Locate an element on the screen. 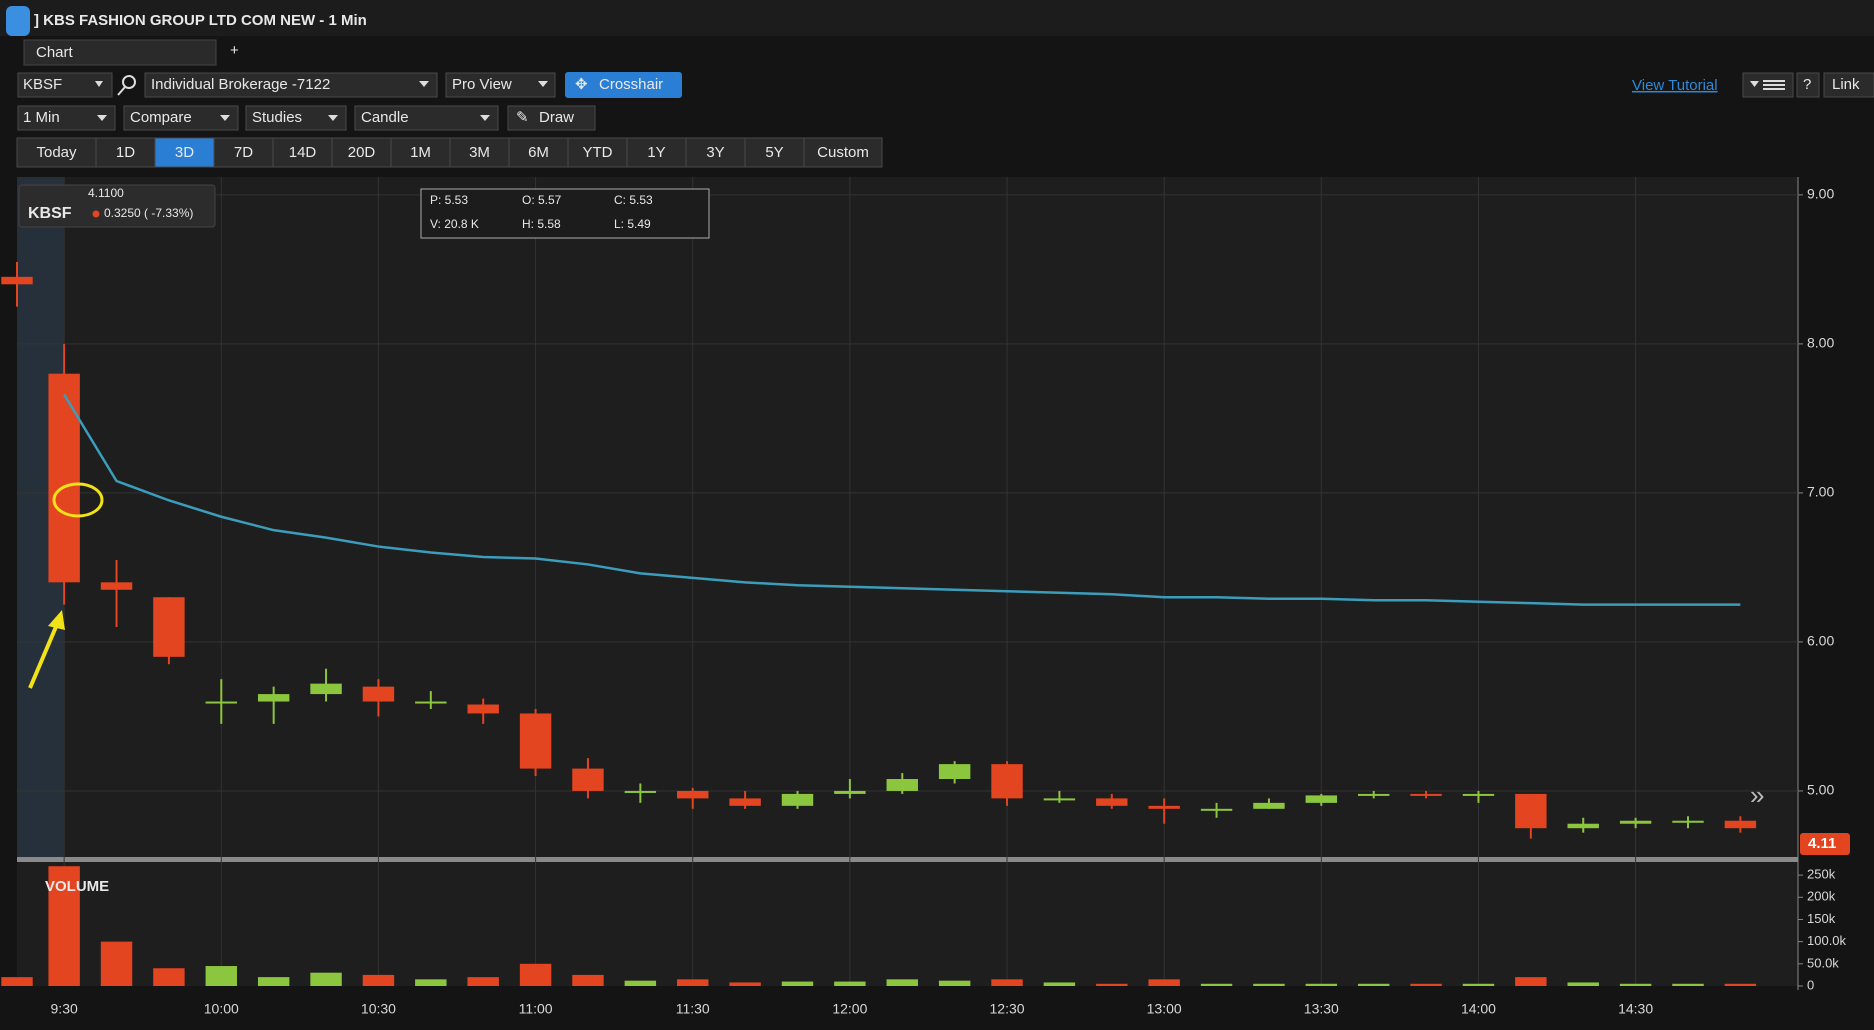 This screenshot has height=1030, width=1874. compare-label: Compare is located at coordinates (161, 117).